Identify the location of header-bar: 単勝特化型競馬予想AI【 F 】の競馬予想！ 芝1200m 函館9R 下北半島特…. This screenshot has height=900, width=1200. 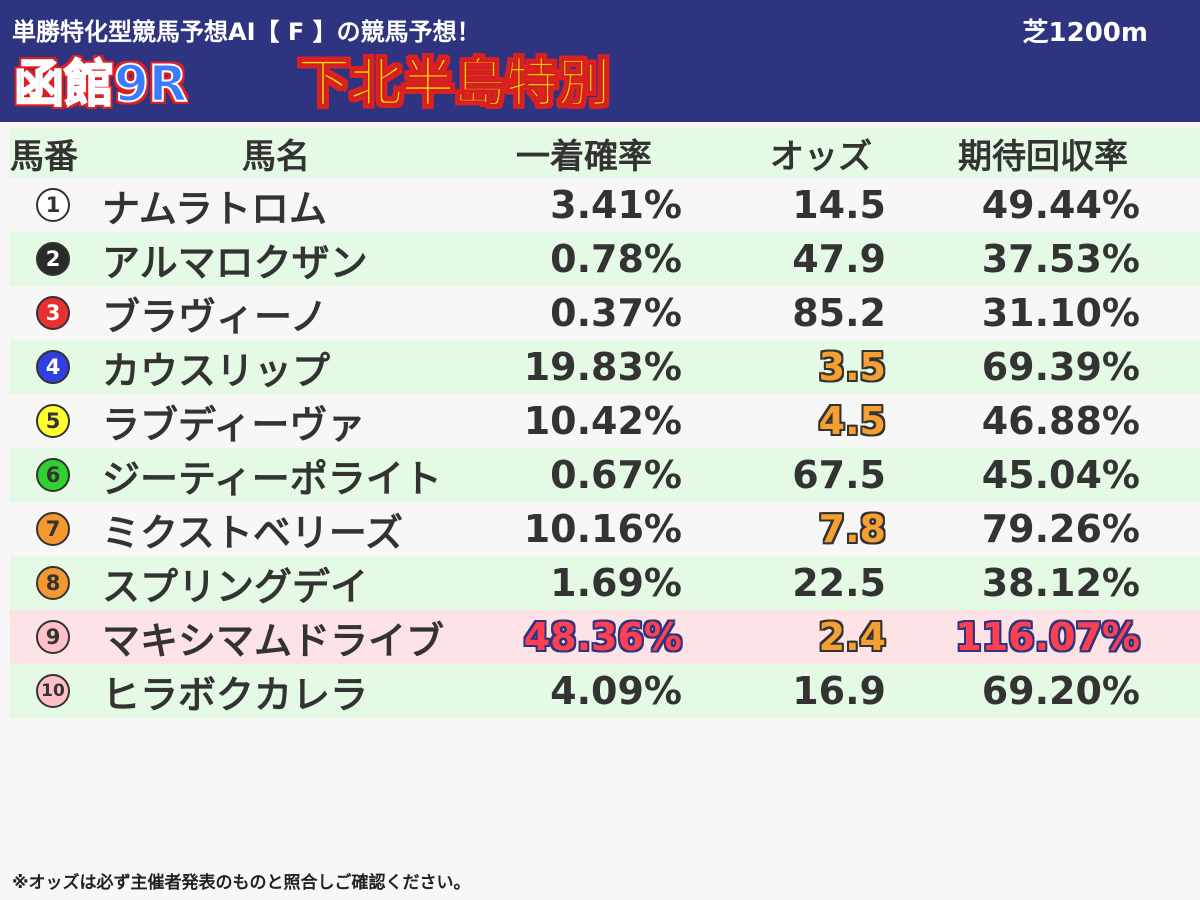
(600, 61).